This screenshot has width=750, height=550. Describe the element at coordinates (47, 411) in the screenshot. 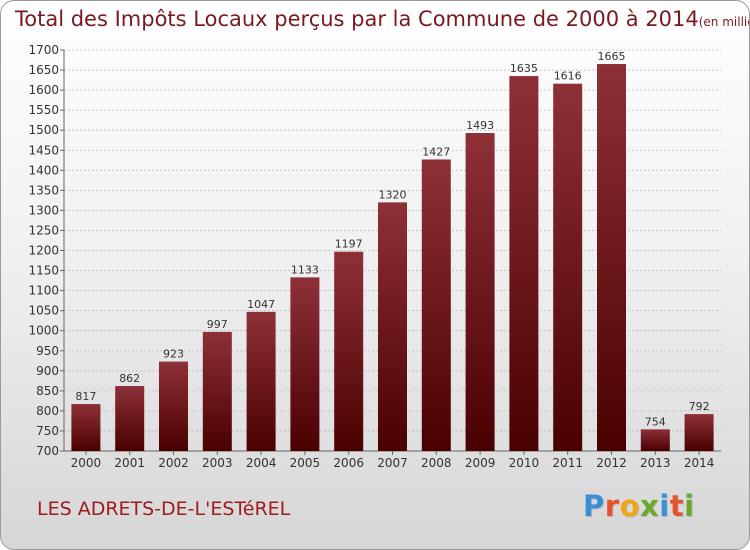

I see `y-tick-label: 800` at that location.